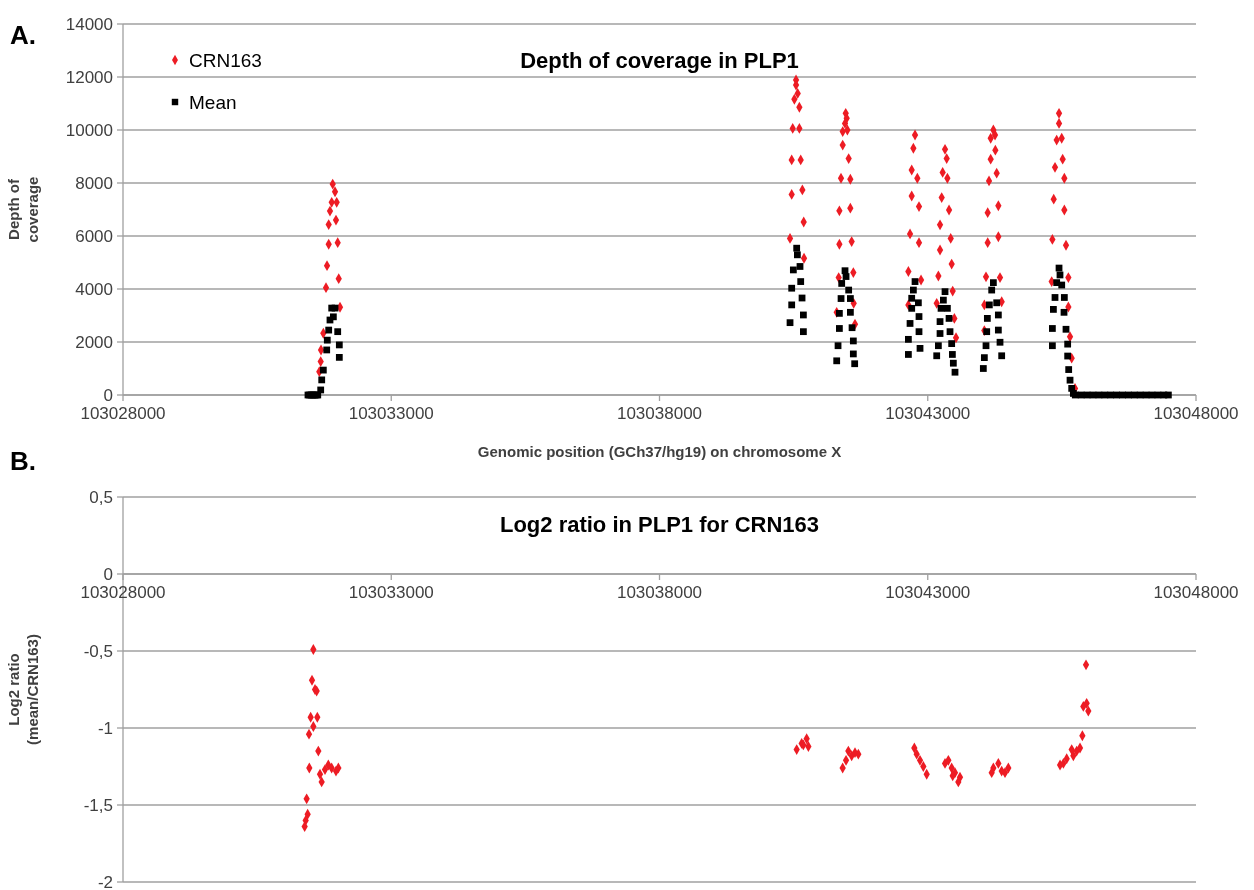  What do you see at coordinates (94, 342) in the screenshot?
I see `y-tick-label: 2000` at bounding box center [94, 342].